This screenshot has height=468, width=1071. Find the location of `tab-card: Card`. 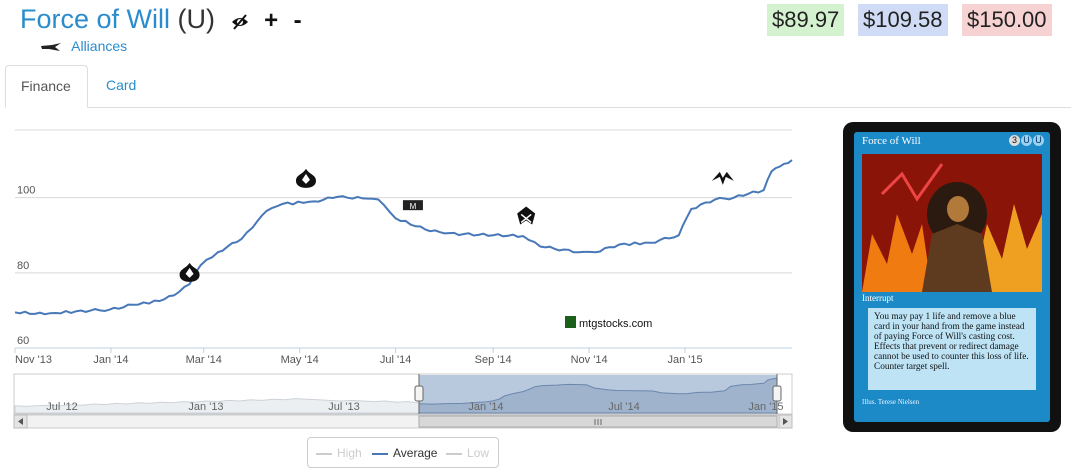

tab-card: Card is located at coordinates (121, 85).